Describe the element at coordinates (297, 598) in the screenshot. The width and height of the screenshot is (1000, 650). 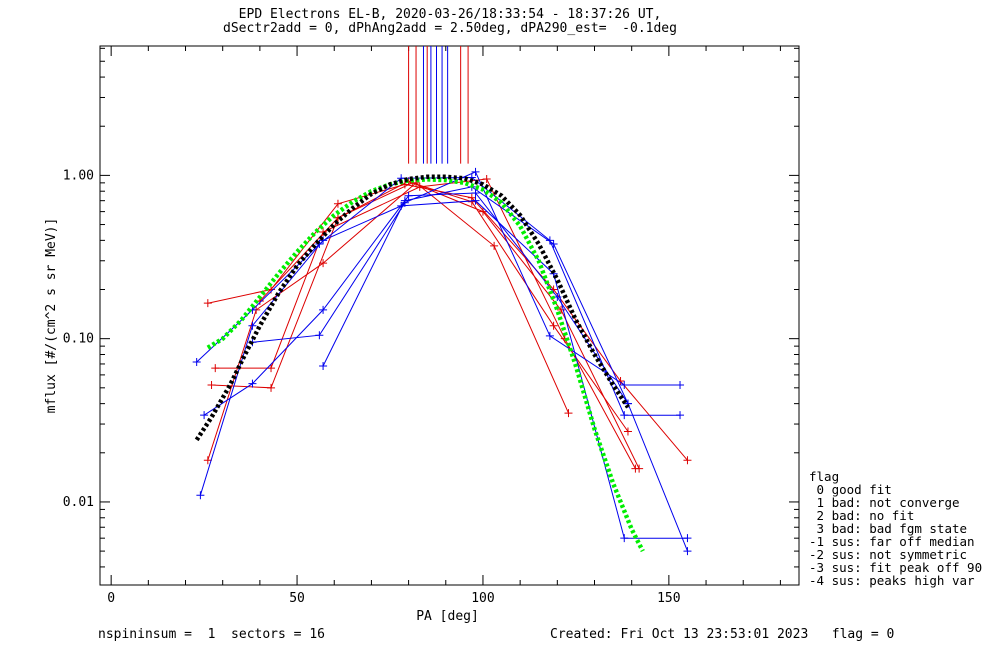
I see `x-tick-label: 50` at that location.